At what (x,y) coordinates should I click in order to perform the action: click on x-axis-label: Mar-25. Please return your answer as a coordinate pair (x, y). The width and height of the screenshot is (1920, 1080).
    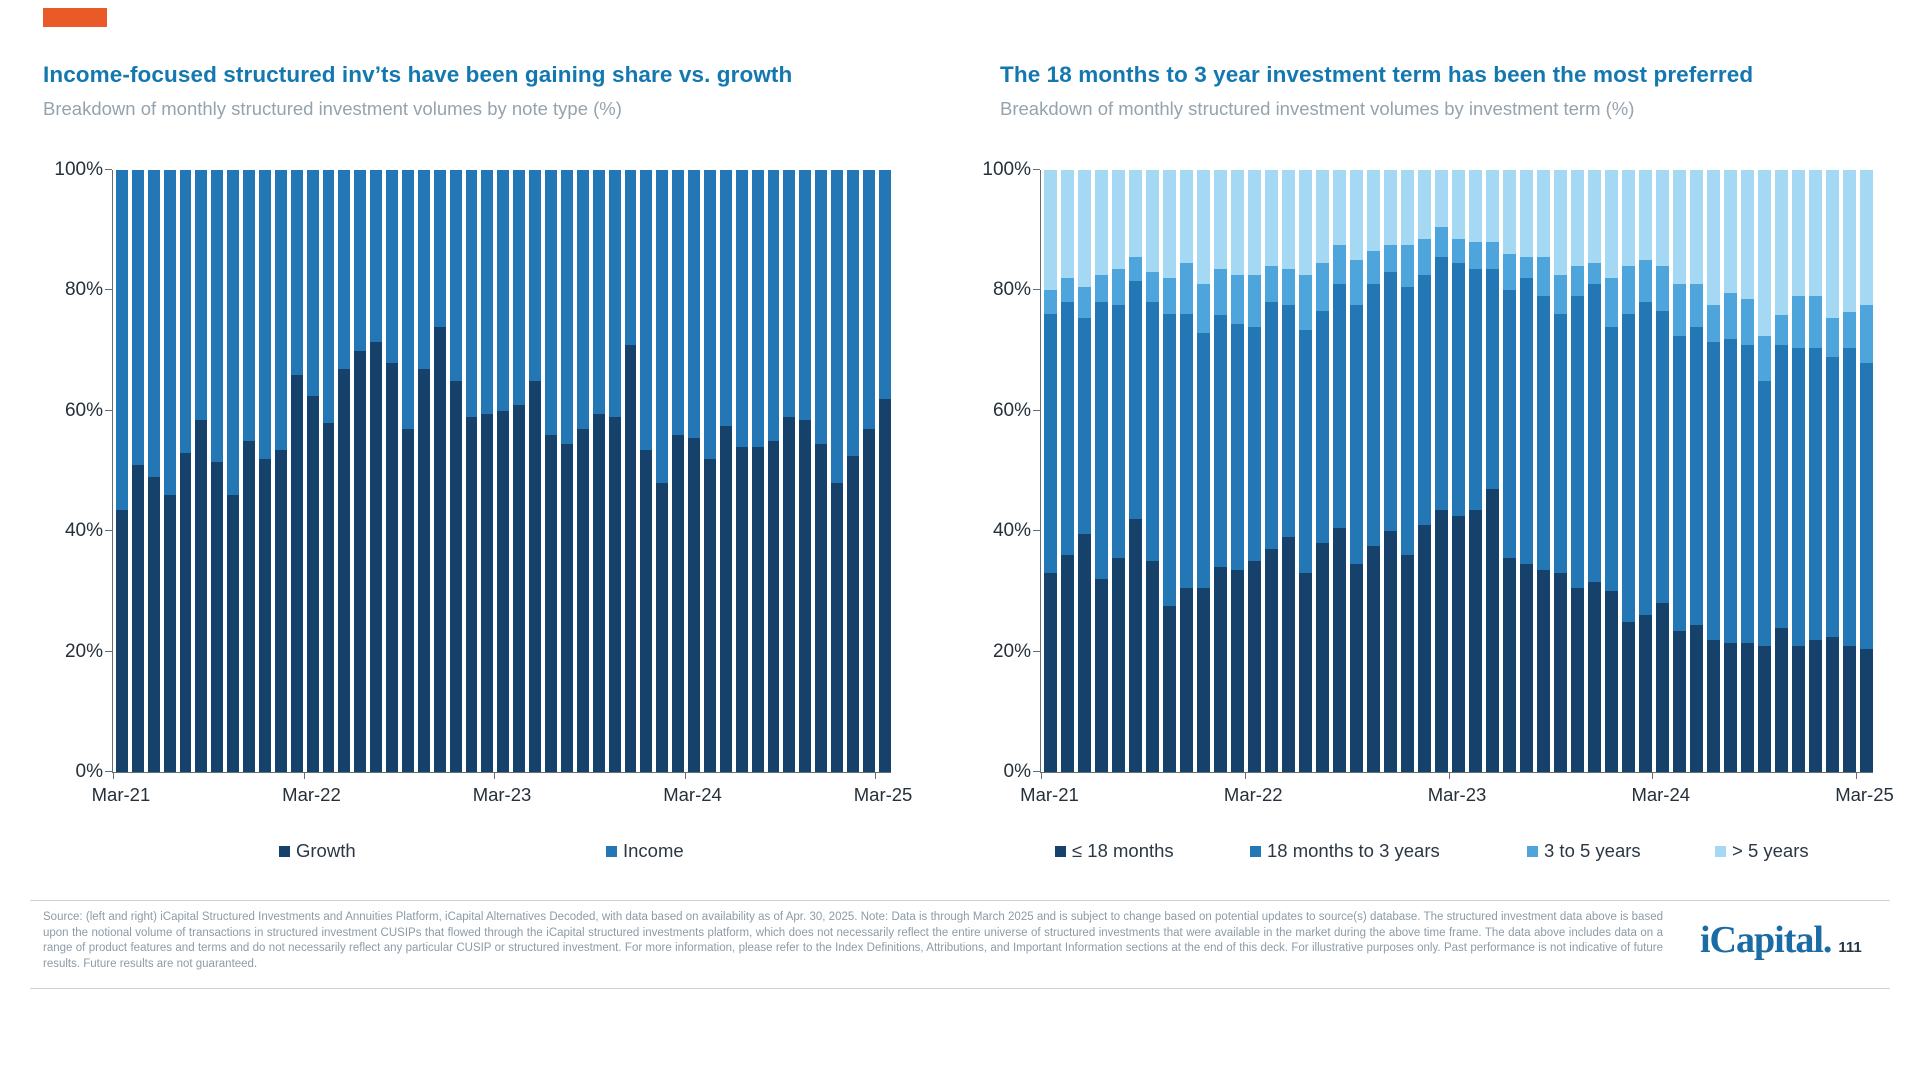
    Looking at the image, I should click on (1864, 794).